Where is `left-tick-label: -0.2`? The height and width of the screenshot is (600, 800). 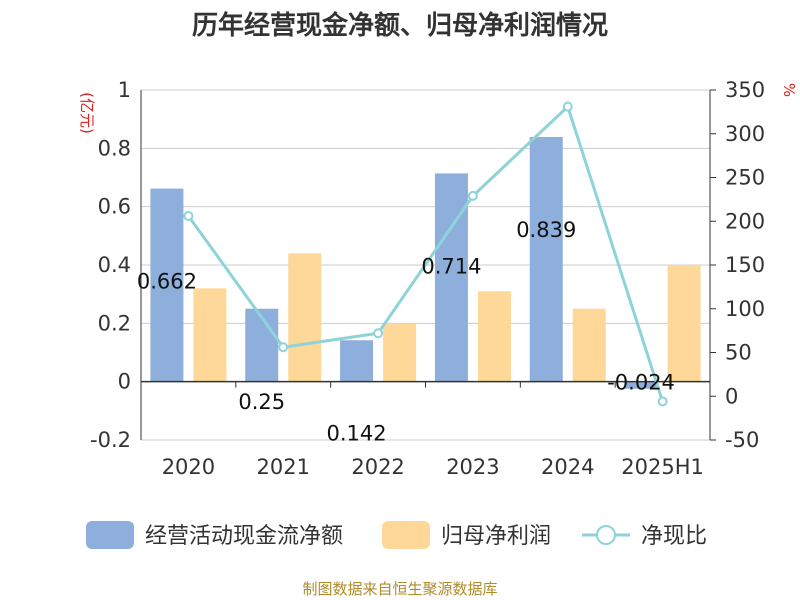 left-tick-label: -0.2 is located at coordinates (110, 440).